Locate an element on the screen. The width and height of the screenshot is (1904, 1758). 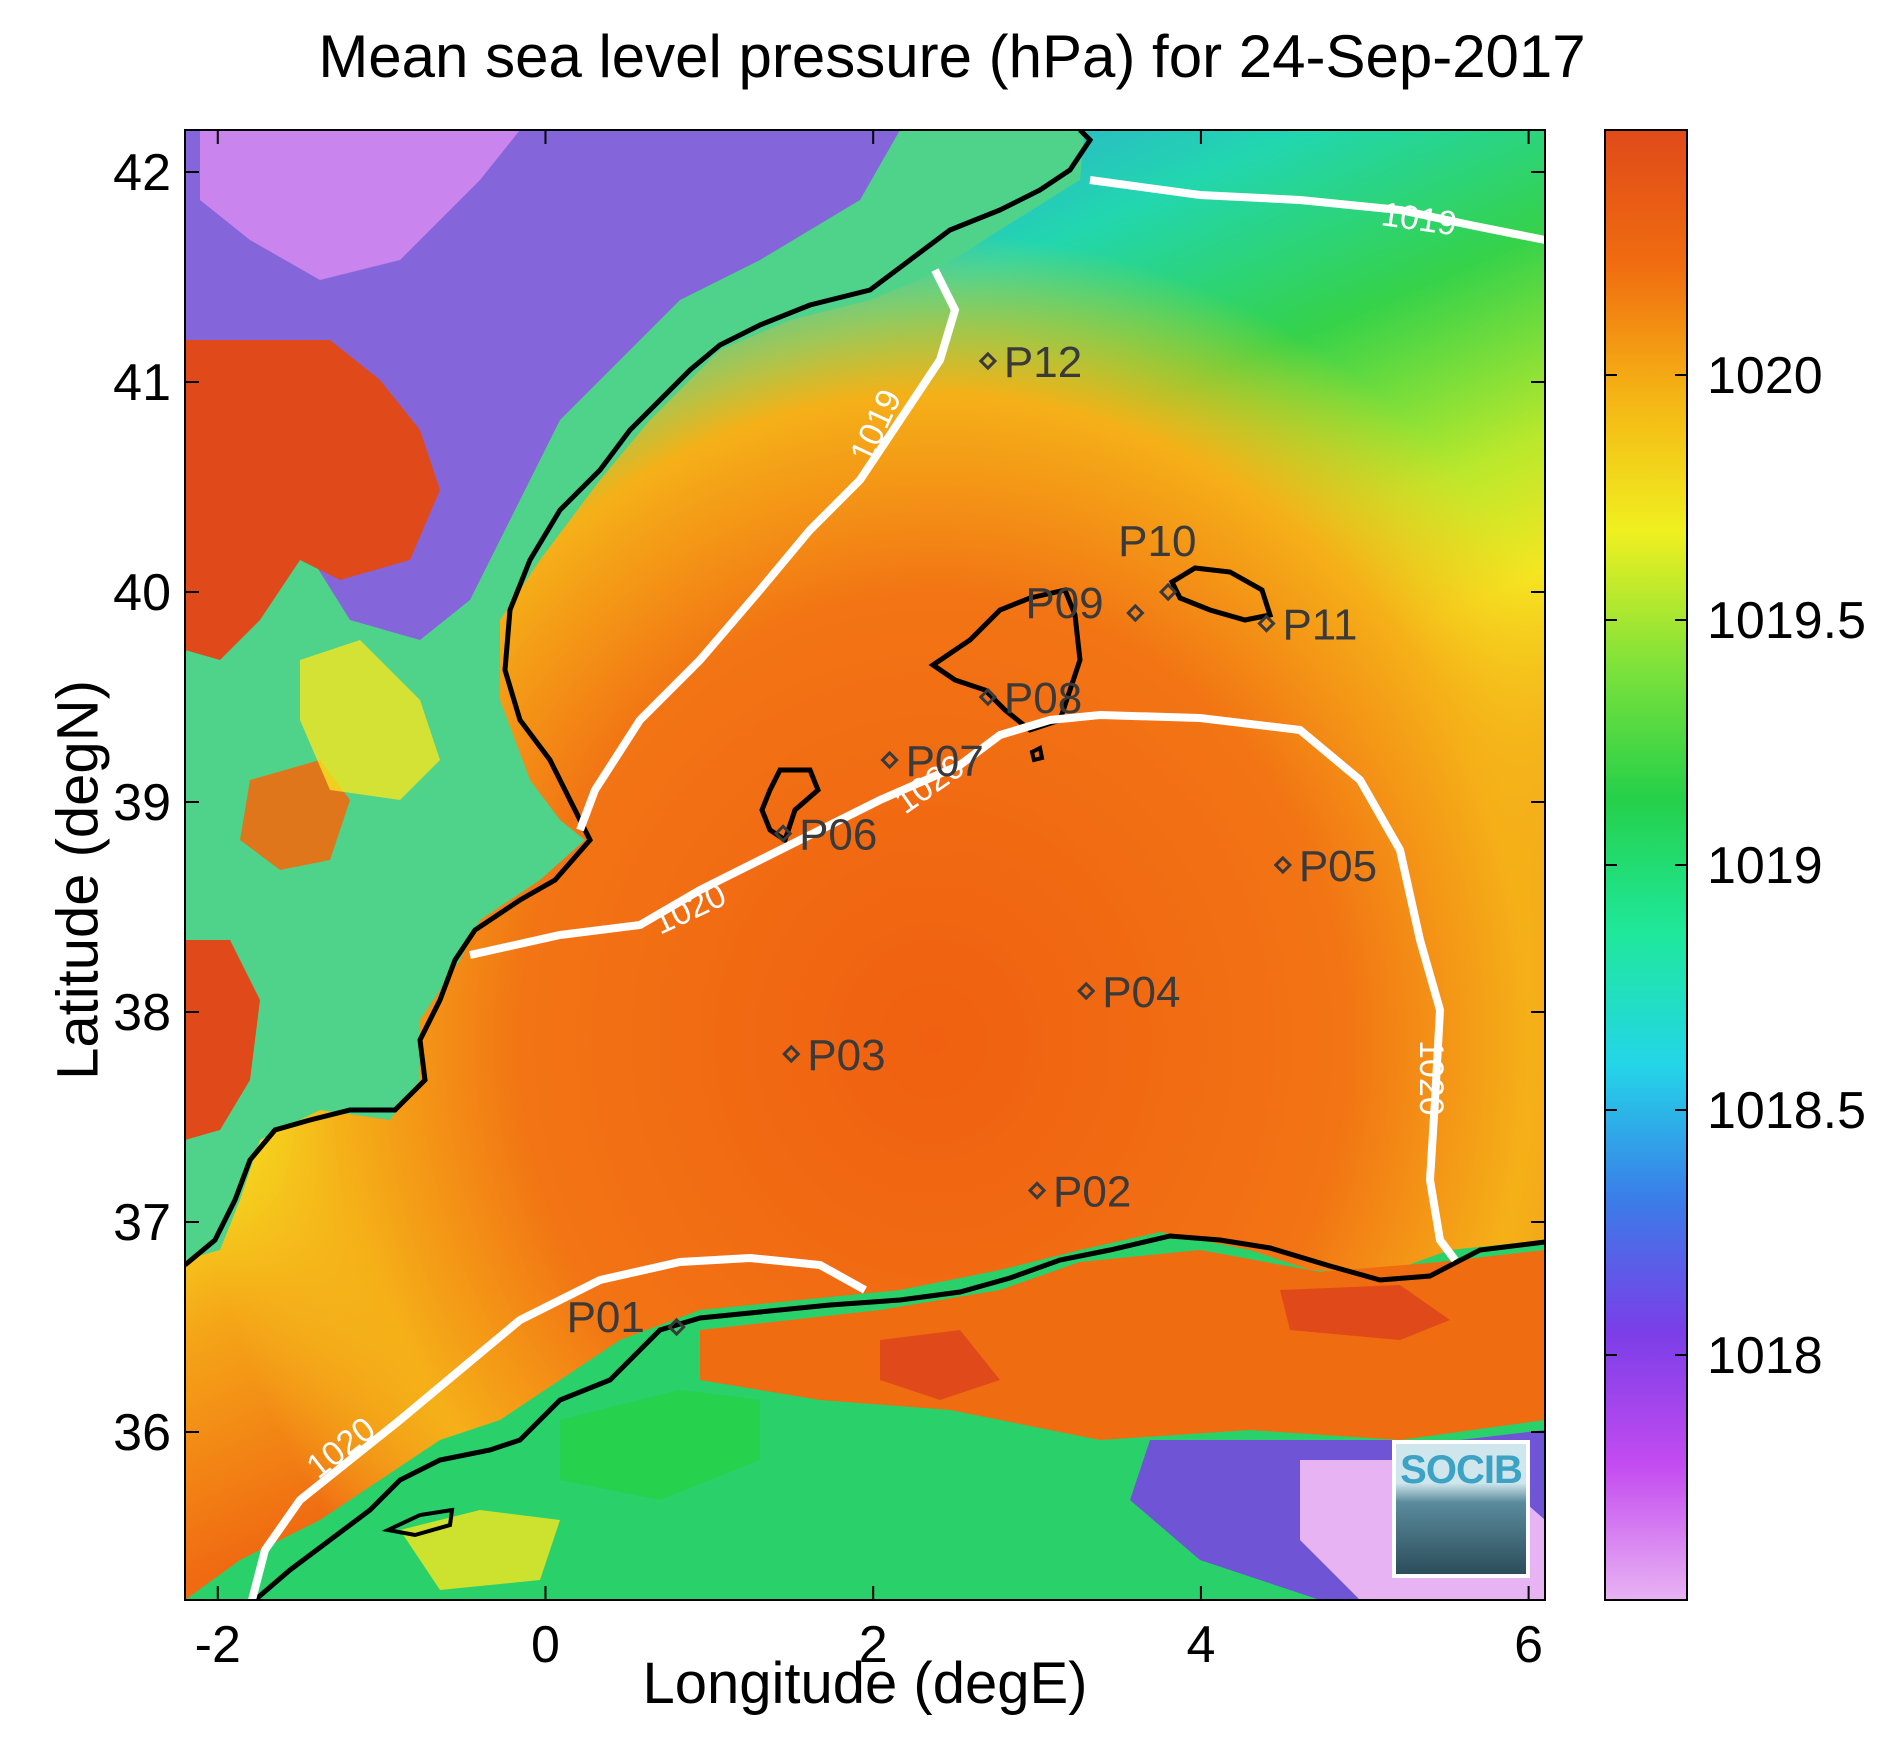
colorbar-axis: 1018 1018.5 1019 1019.5 1020 is located at coordinates (1735, 866).